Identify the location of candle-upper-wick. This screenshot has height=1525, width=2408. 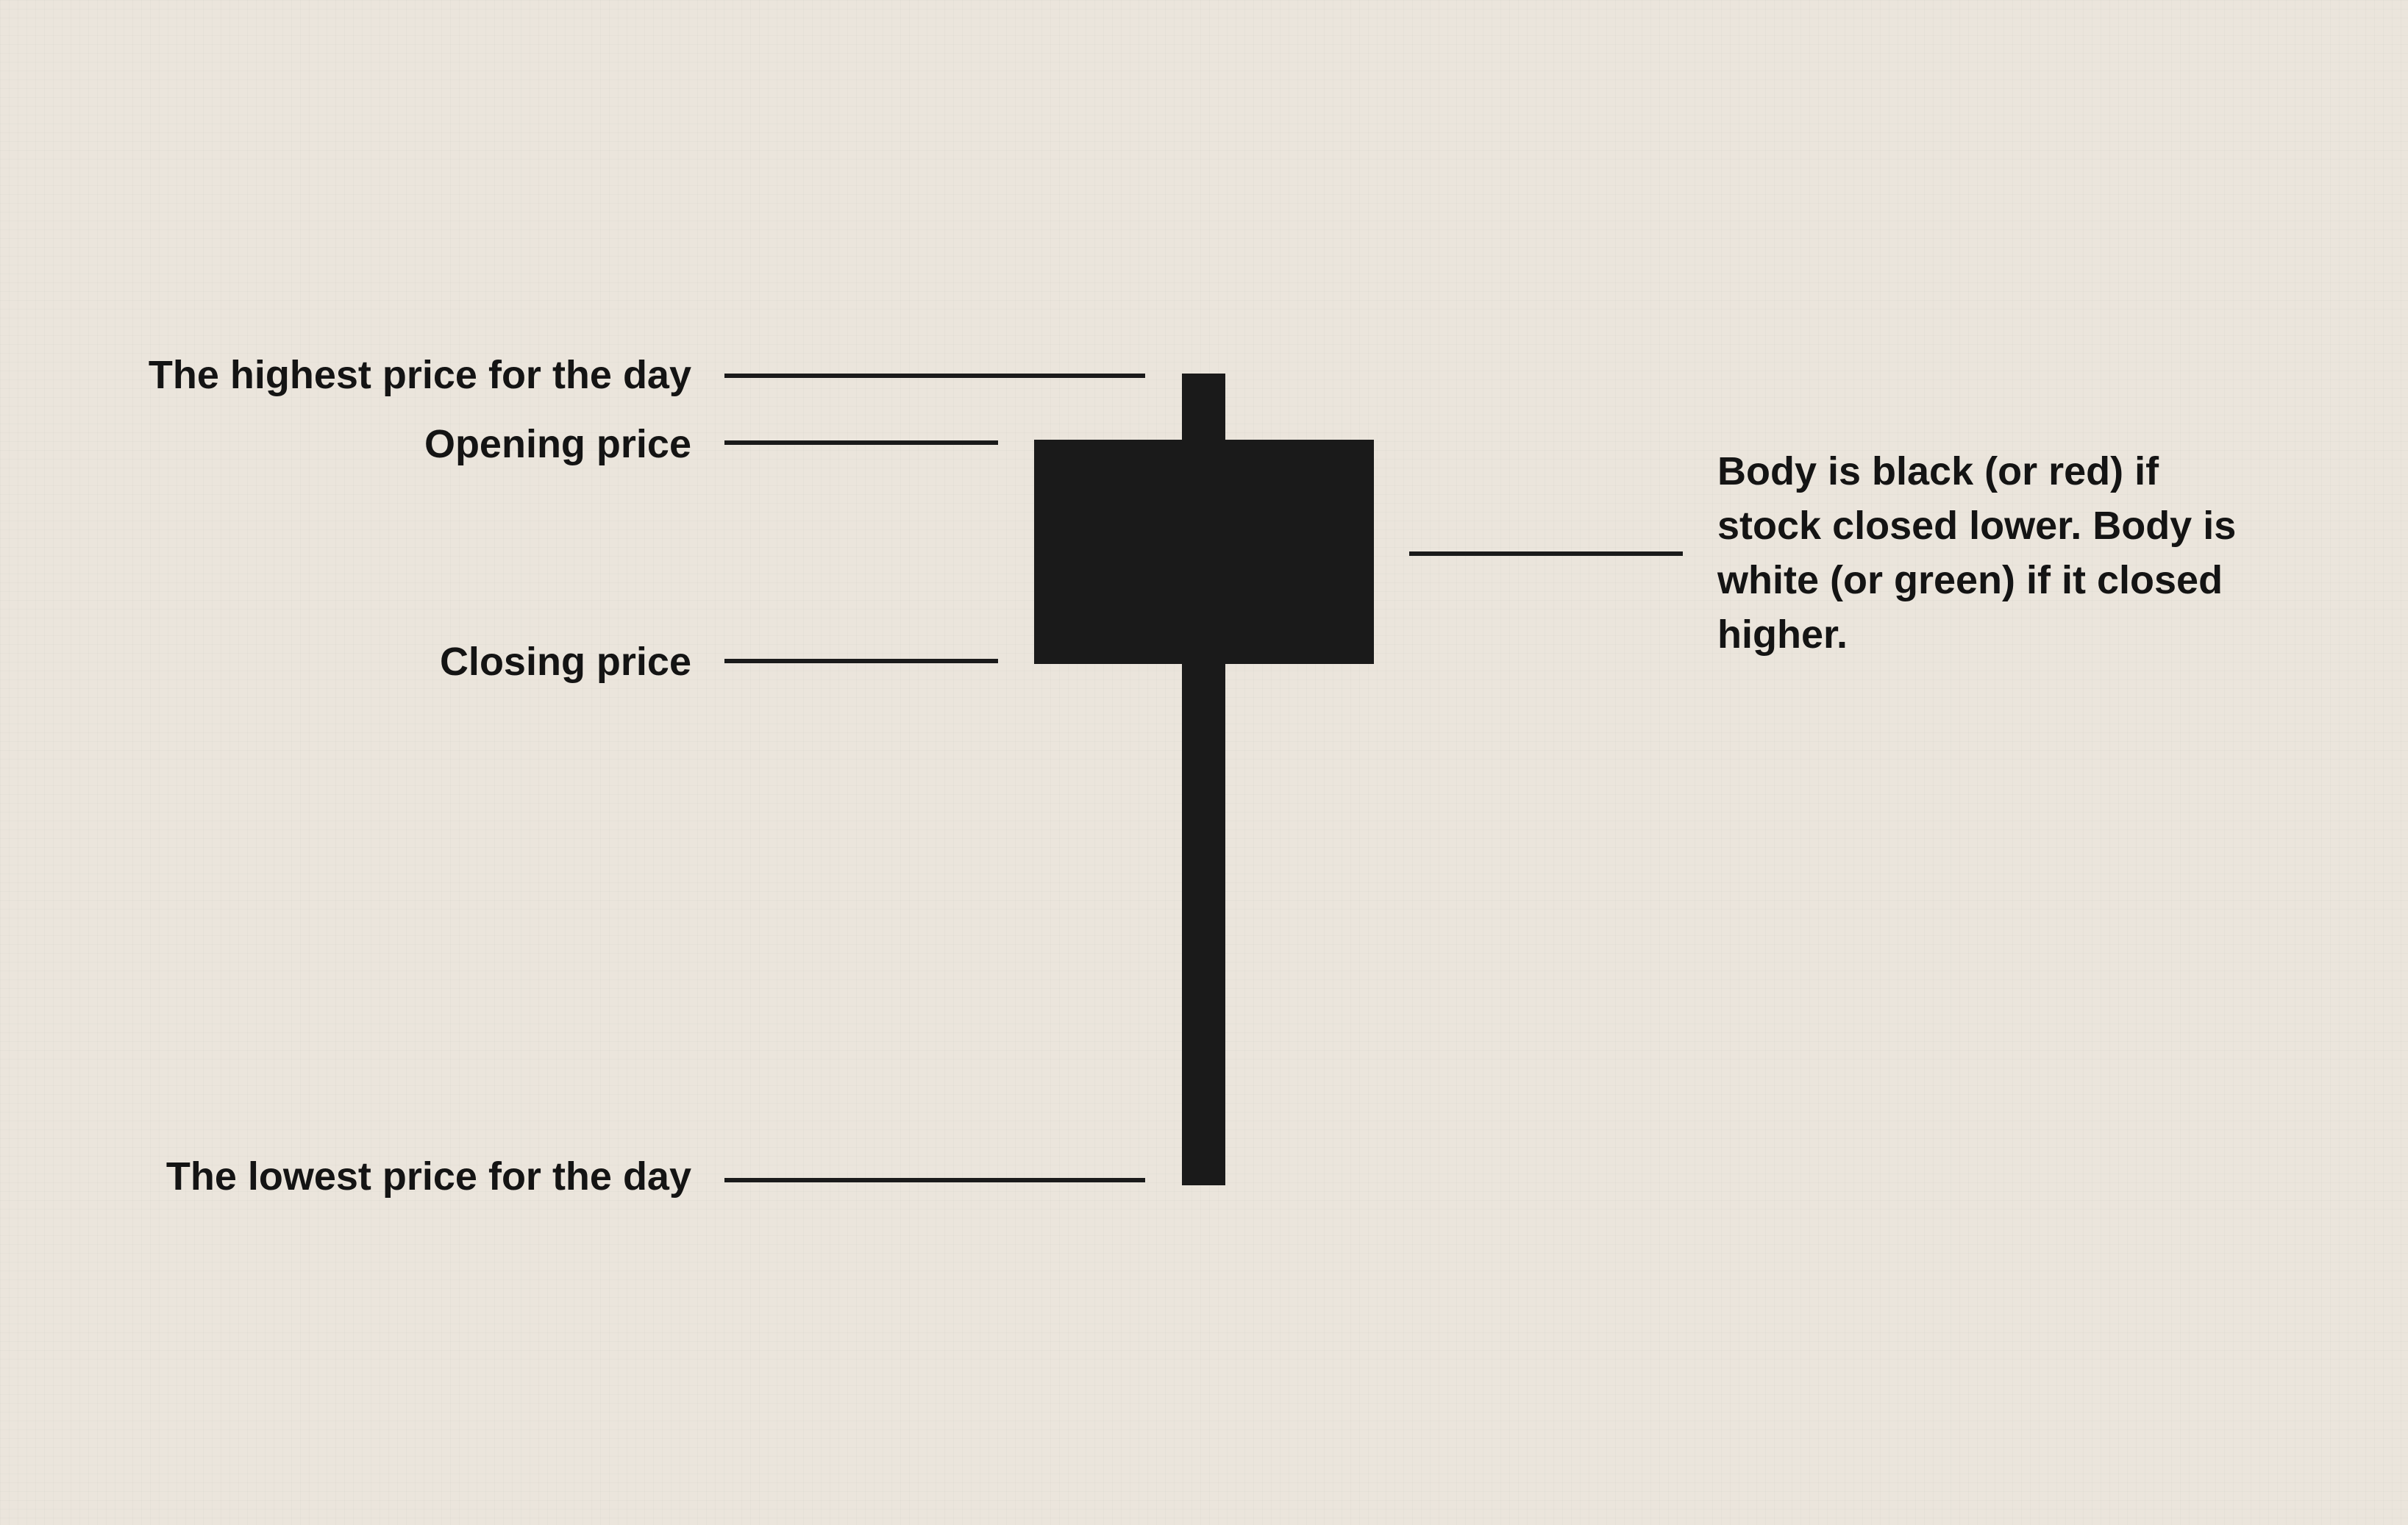
(1203, 409).